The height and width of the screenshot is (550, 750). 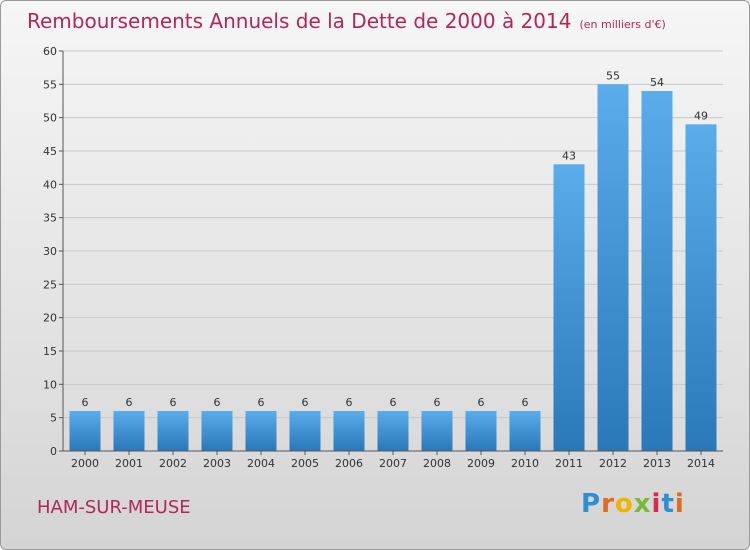 I want to click on x-tick-label: 2011, so click(x=569, y=463).